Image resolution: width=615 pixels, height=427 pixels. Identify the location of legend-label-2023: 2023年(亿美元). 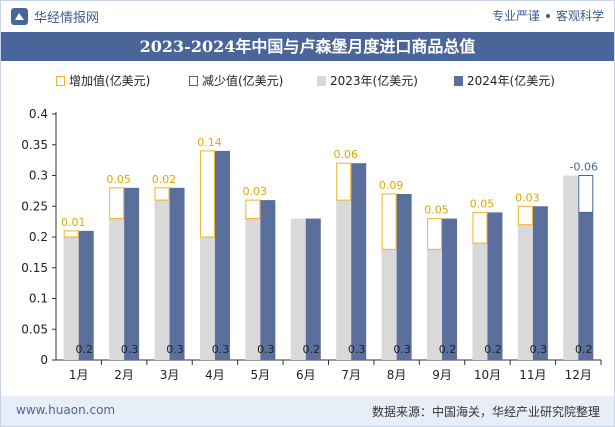
(374, 81).